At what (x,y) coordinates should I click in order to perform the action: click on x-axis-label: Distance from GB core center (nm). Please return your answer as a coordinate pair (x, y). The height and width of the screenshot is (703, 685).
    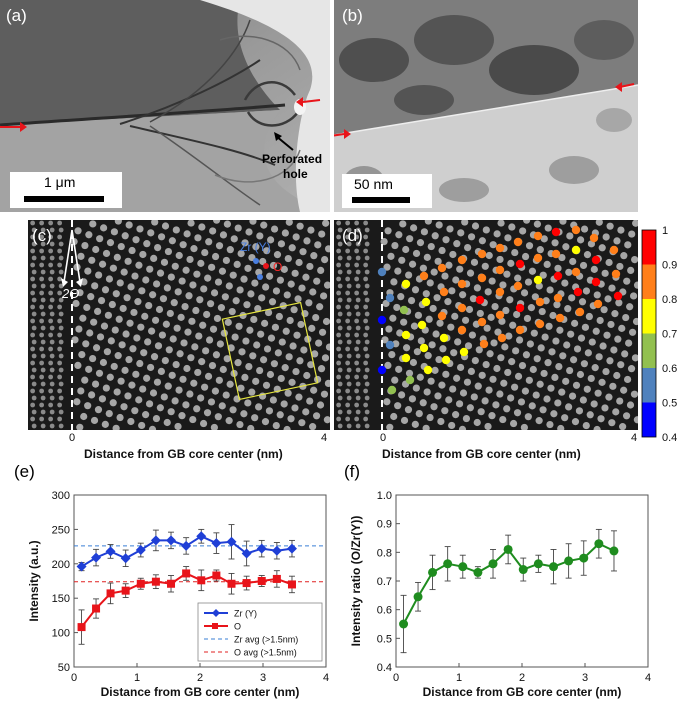
    Looking at the image, I should click on (522, 692).